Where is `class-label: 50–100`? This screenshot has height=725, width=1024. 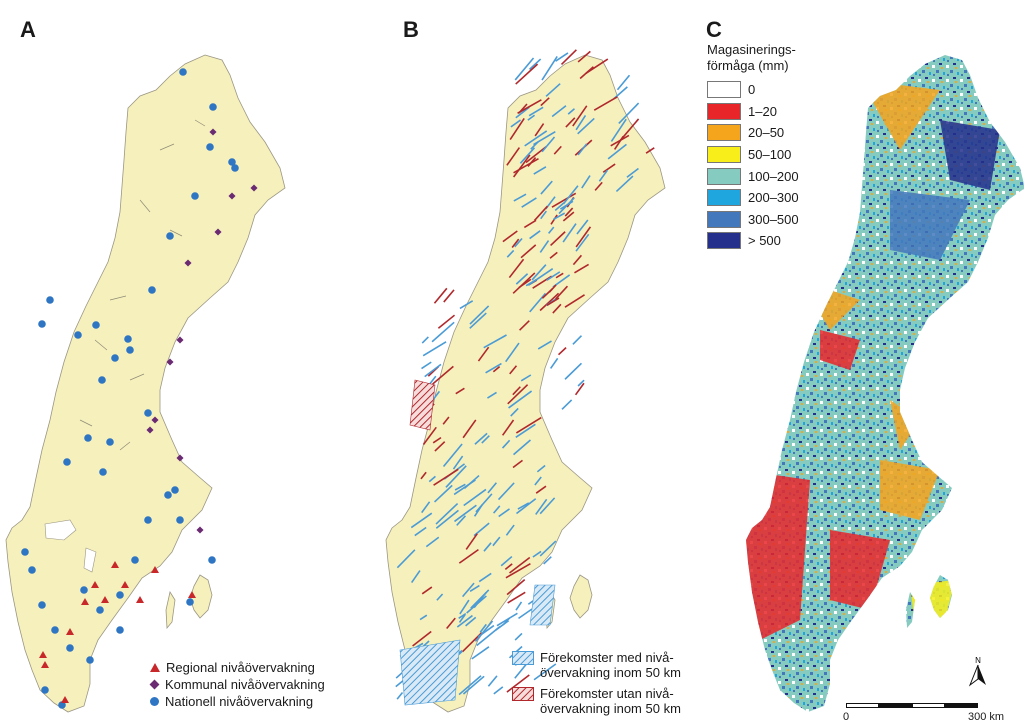 class-label: 50–100 is located at coordinates (770, 155).